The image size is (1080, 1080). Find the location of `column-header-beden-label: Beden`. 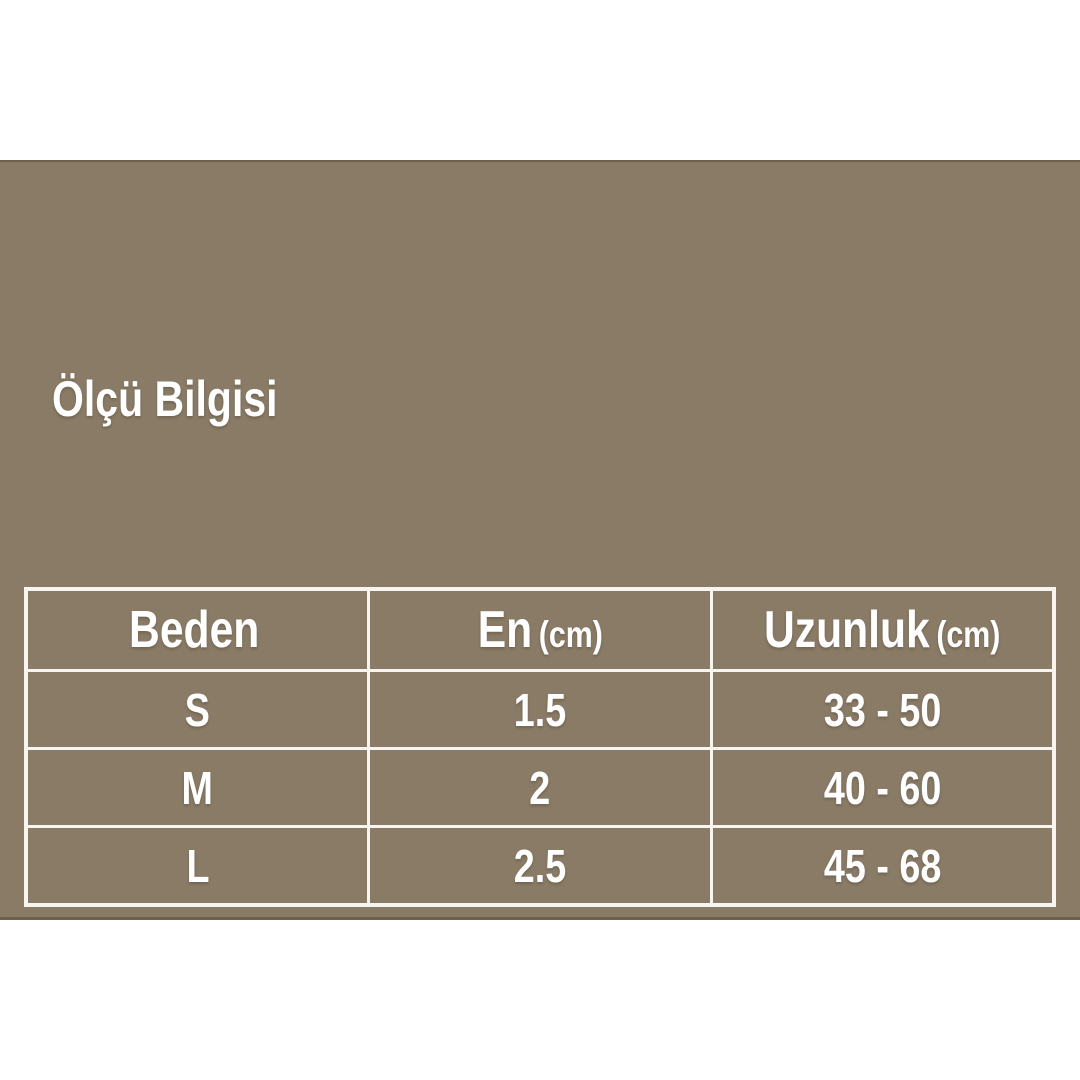

column-header-beden-label: Beden is located at coordinates (194, 630).